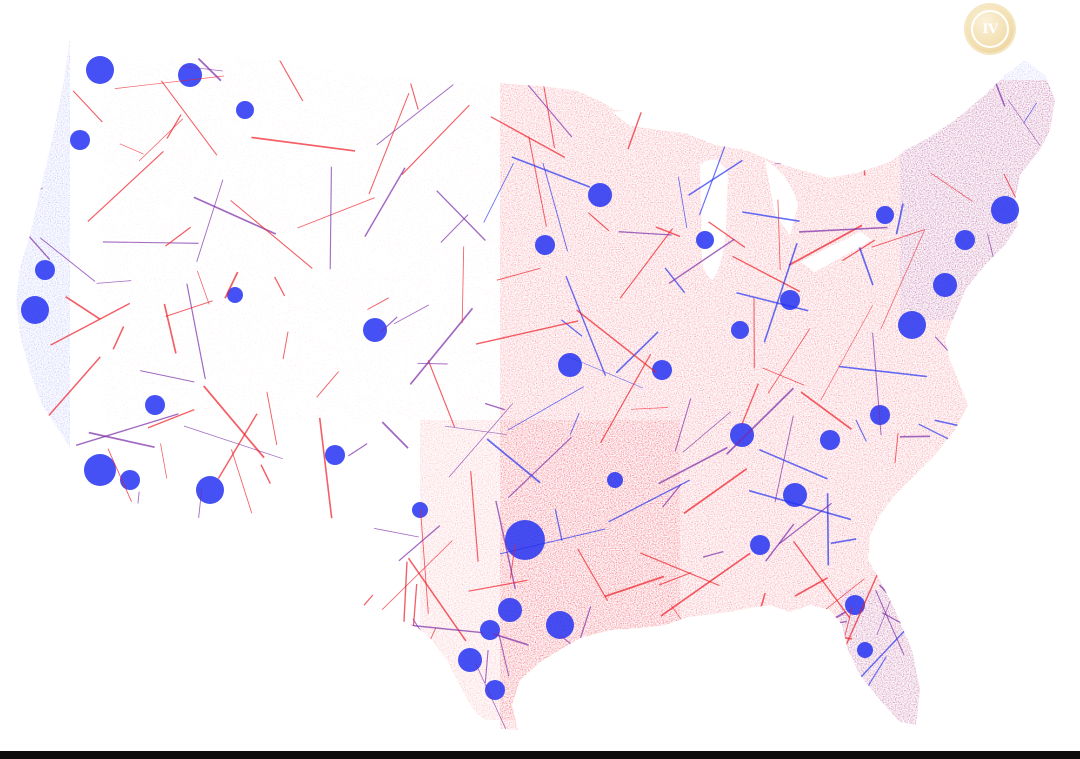 This screenshot has width=1080, height=759. I want to click on lake-huron, so click(781, 197).